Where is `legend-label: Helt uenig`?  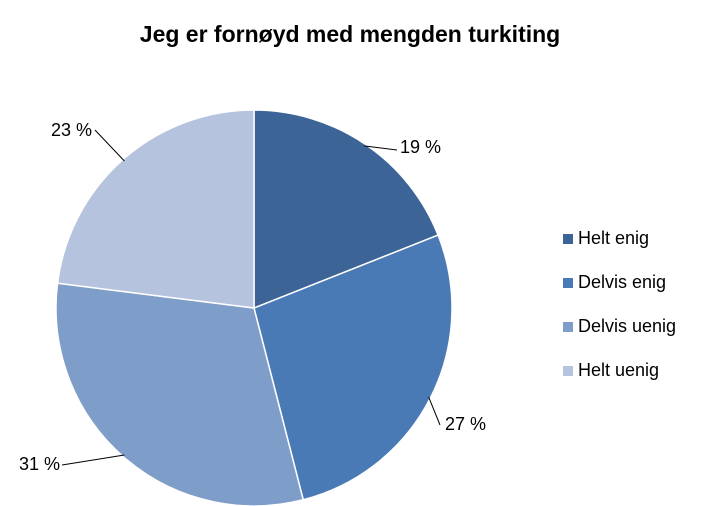
legend-label: Helt uenig is located at coordinates (618, 370).